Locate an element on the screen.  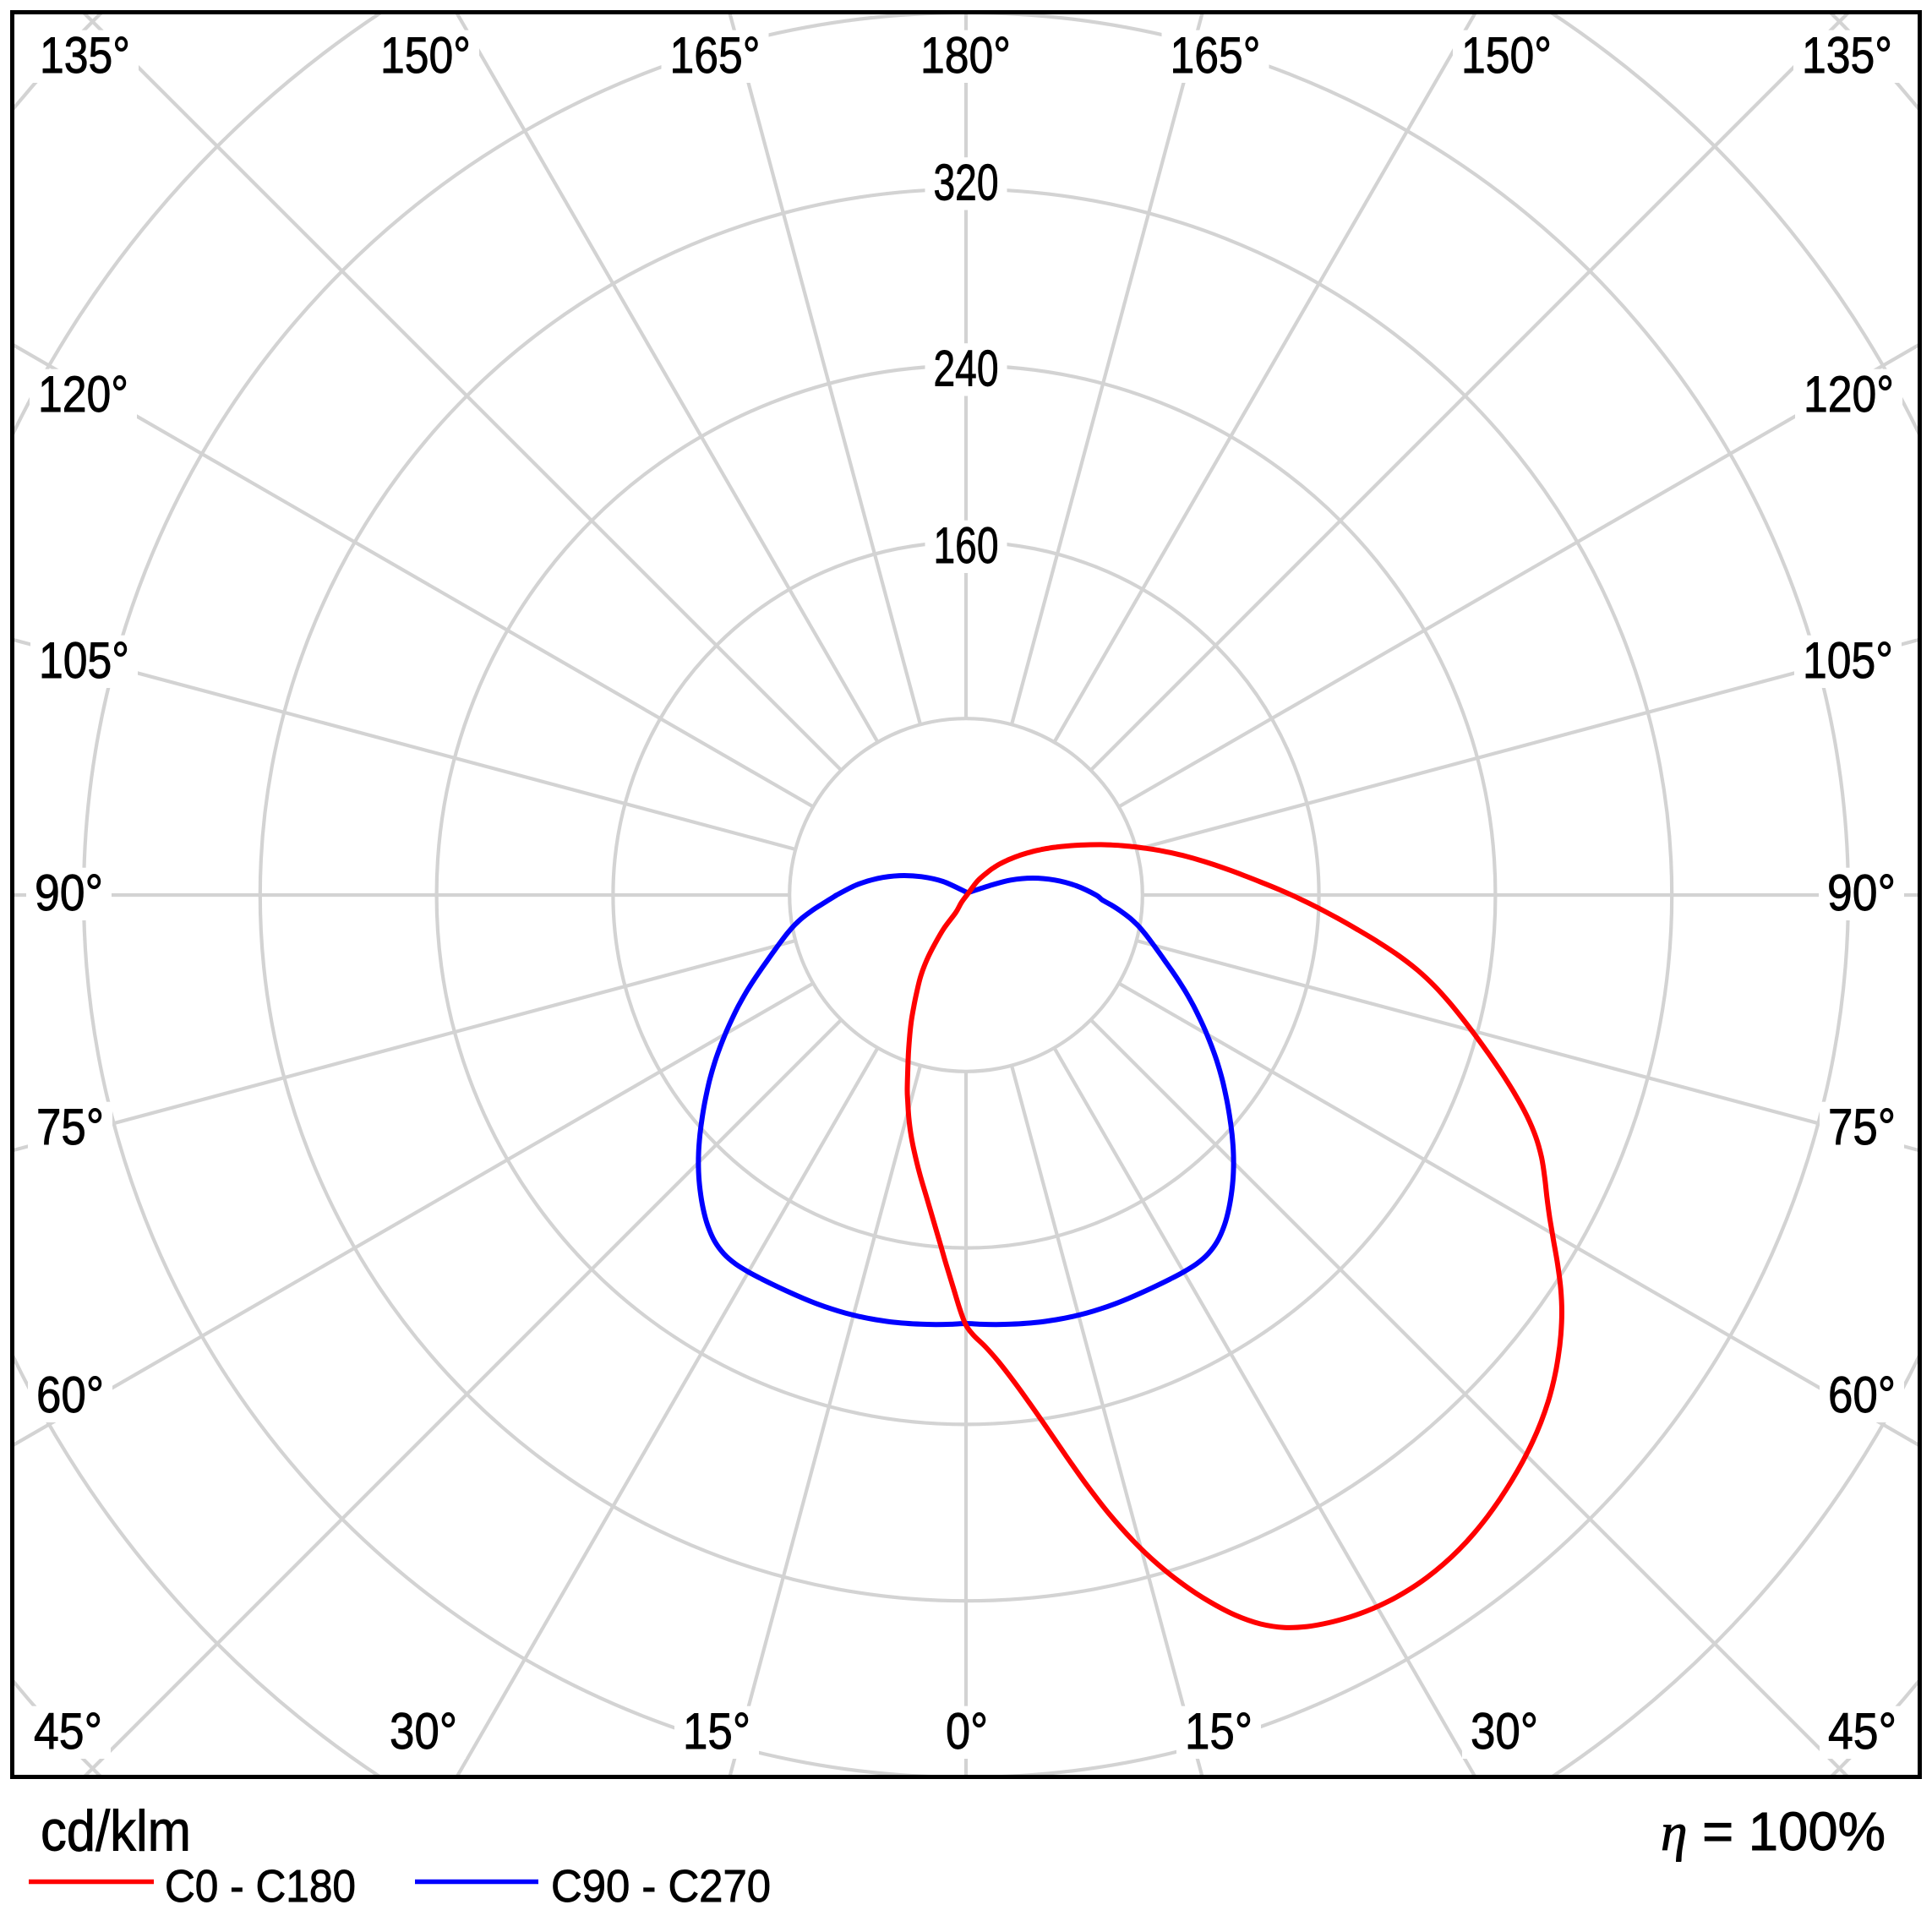
svg-text: 160 is located at coordinates (966, 545).